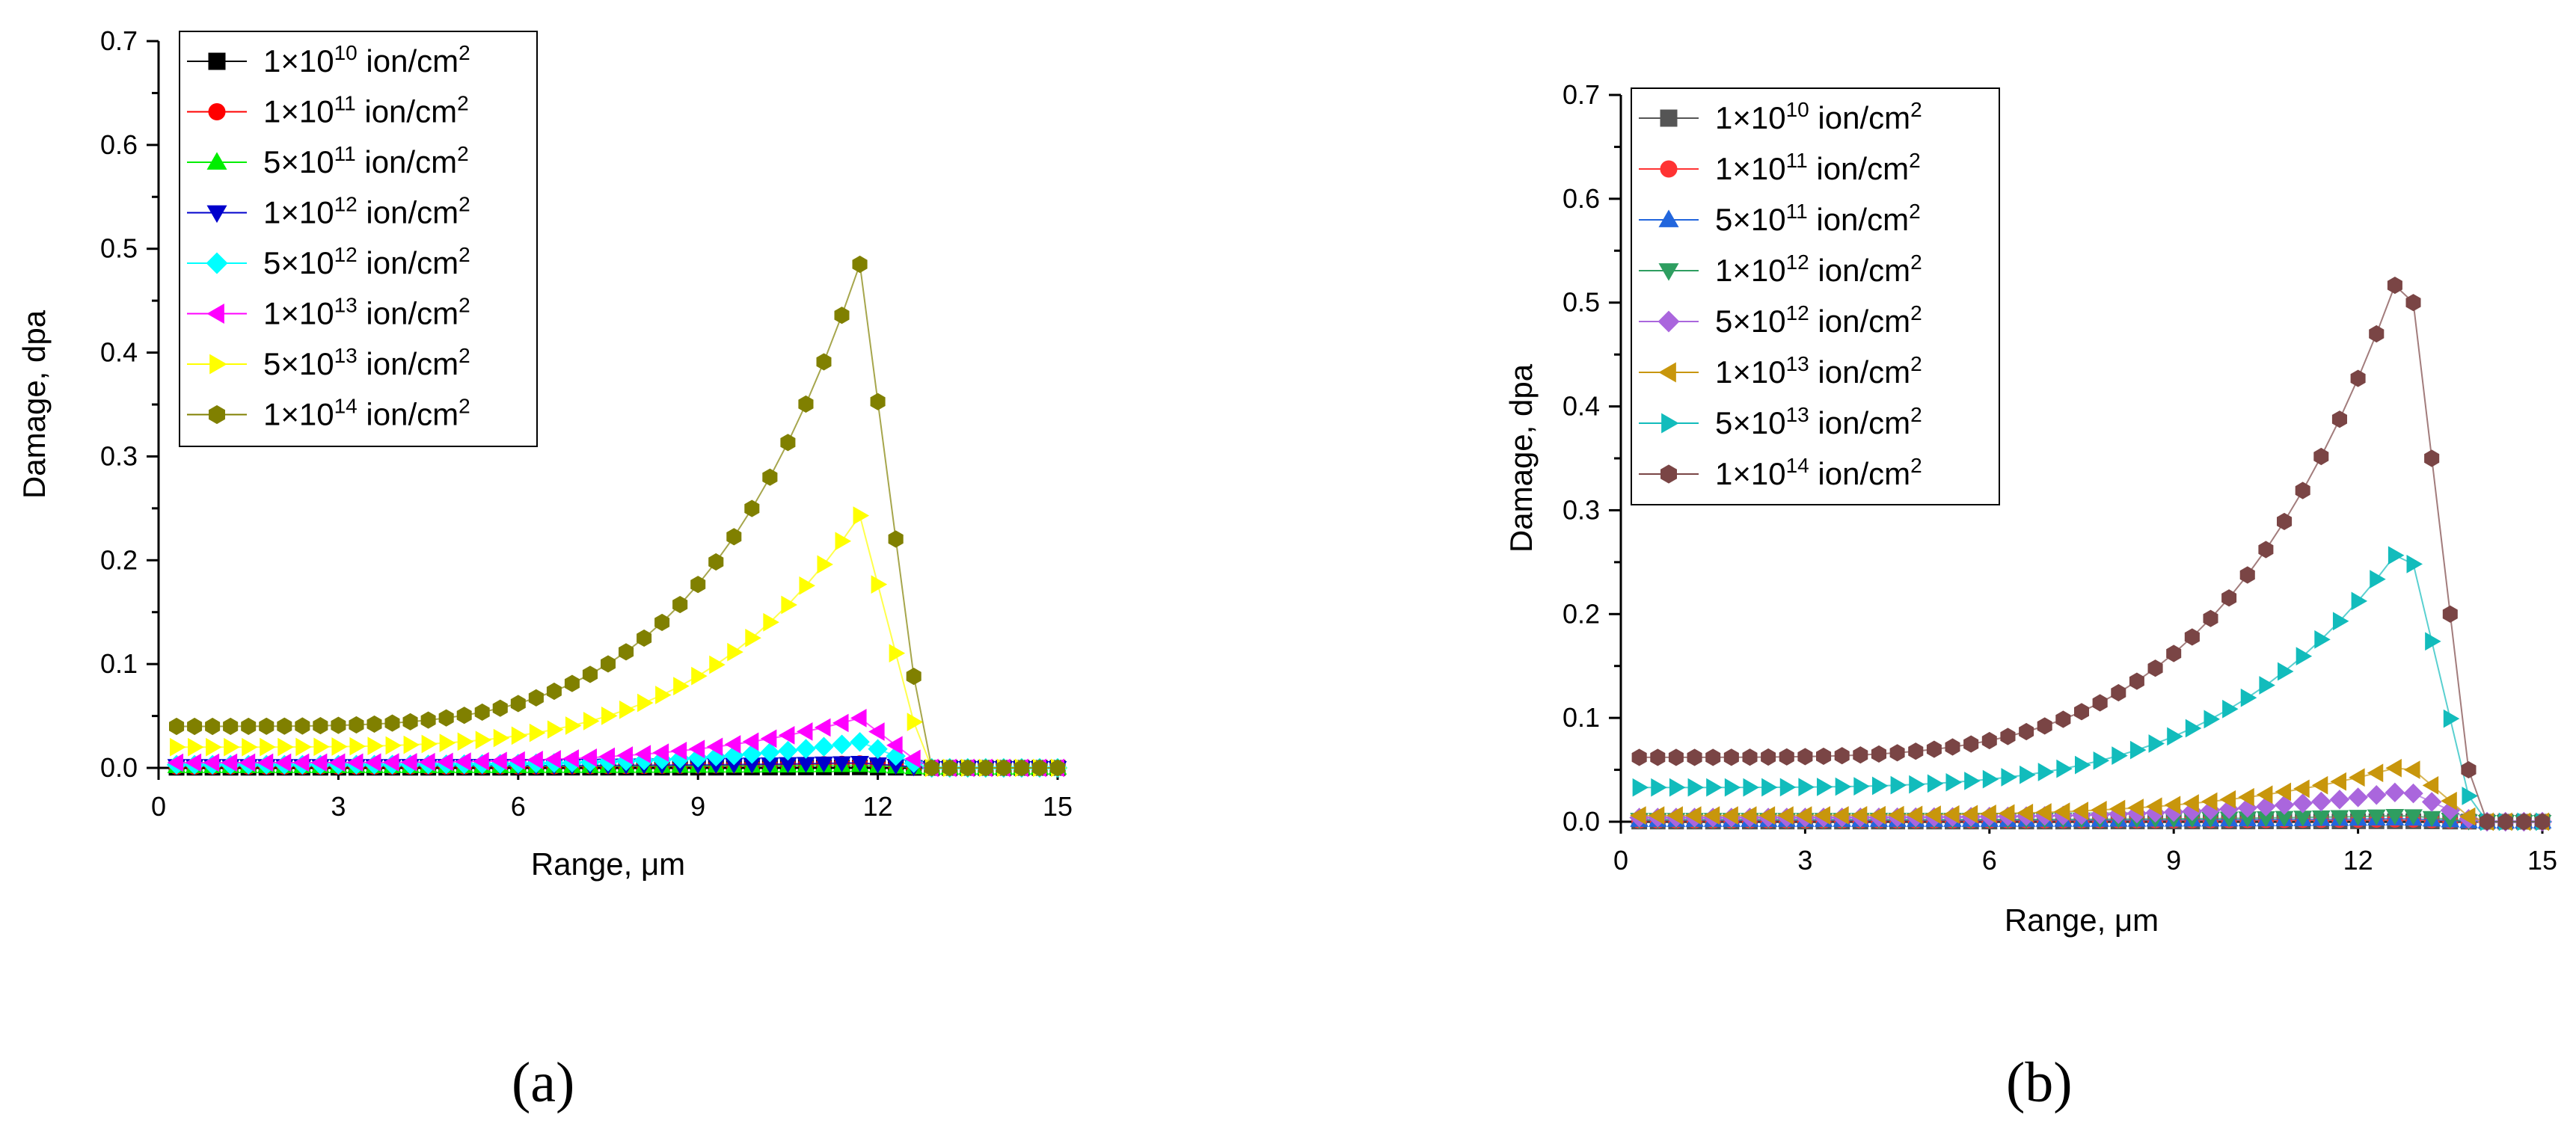 The image size is (2576, 1138). Describe the element at coordinates (328, 60) in the screenshot. I see `legend-item: 1×1010 ion/cm2` at that location.